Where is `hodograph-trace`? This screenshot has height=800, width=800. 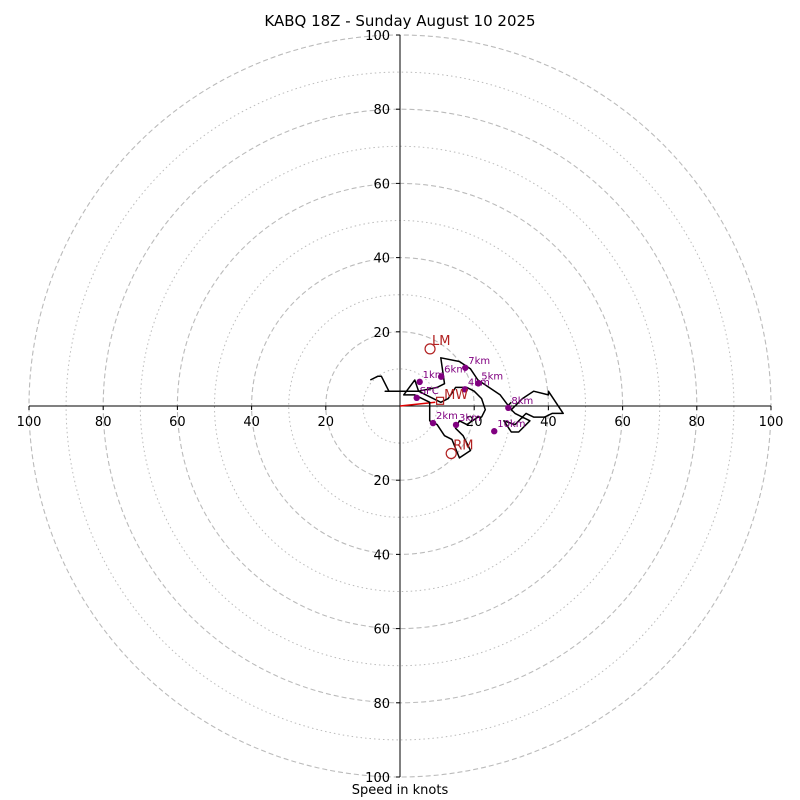
hodograph-trace is located at coordinates (466, 408).